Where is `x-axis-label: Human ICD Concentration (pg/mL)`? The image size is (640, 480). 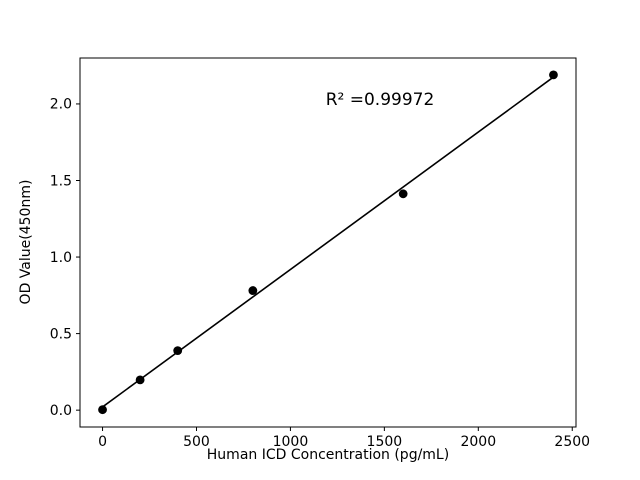
x-axis-label: Human ICD Concentration (pg/mL) is located at coordinates (328, 455).